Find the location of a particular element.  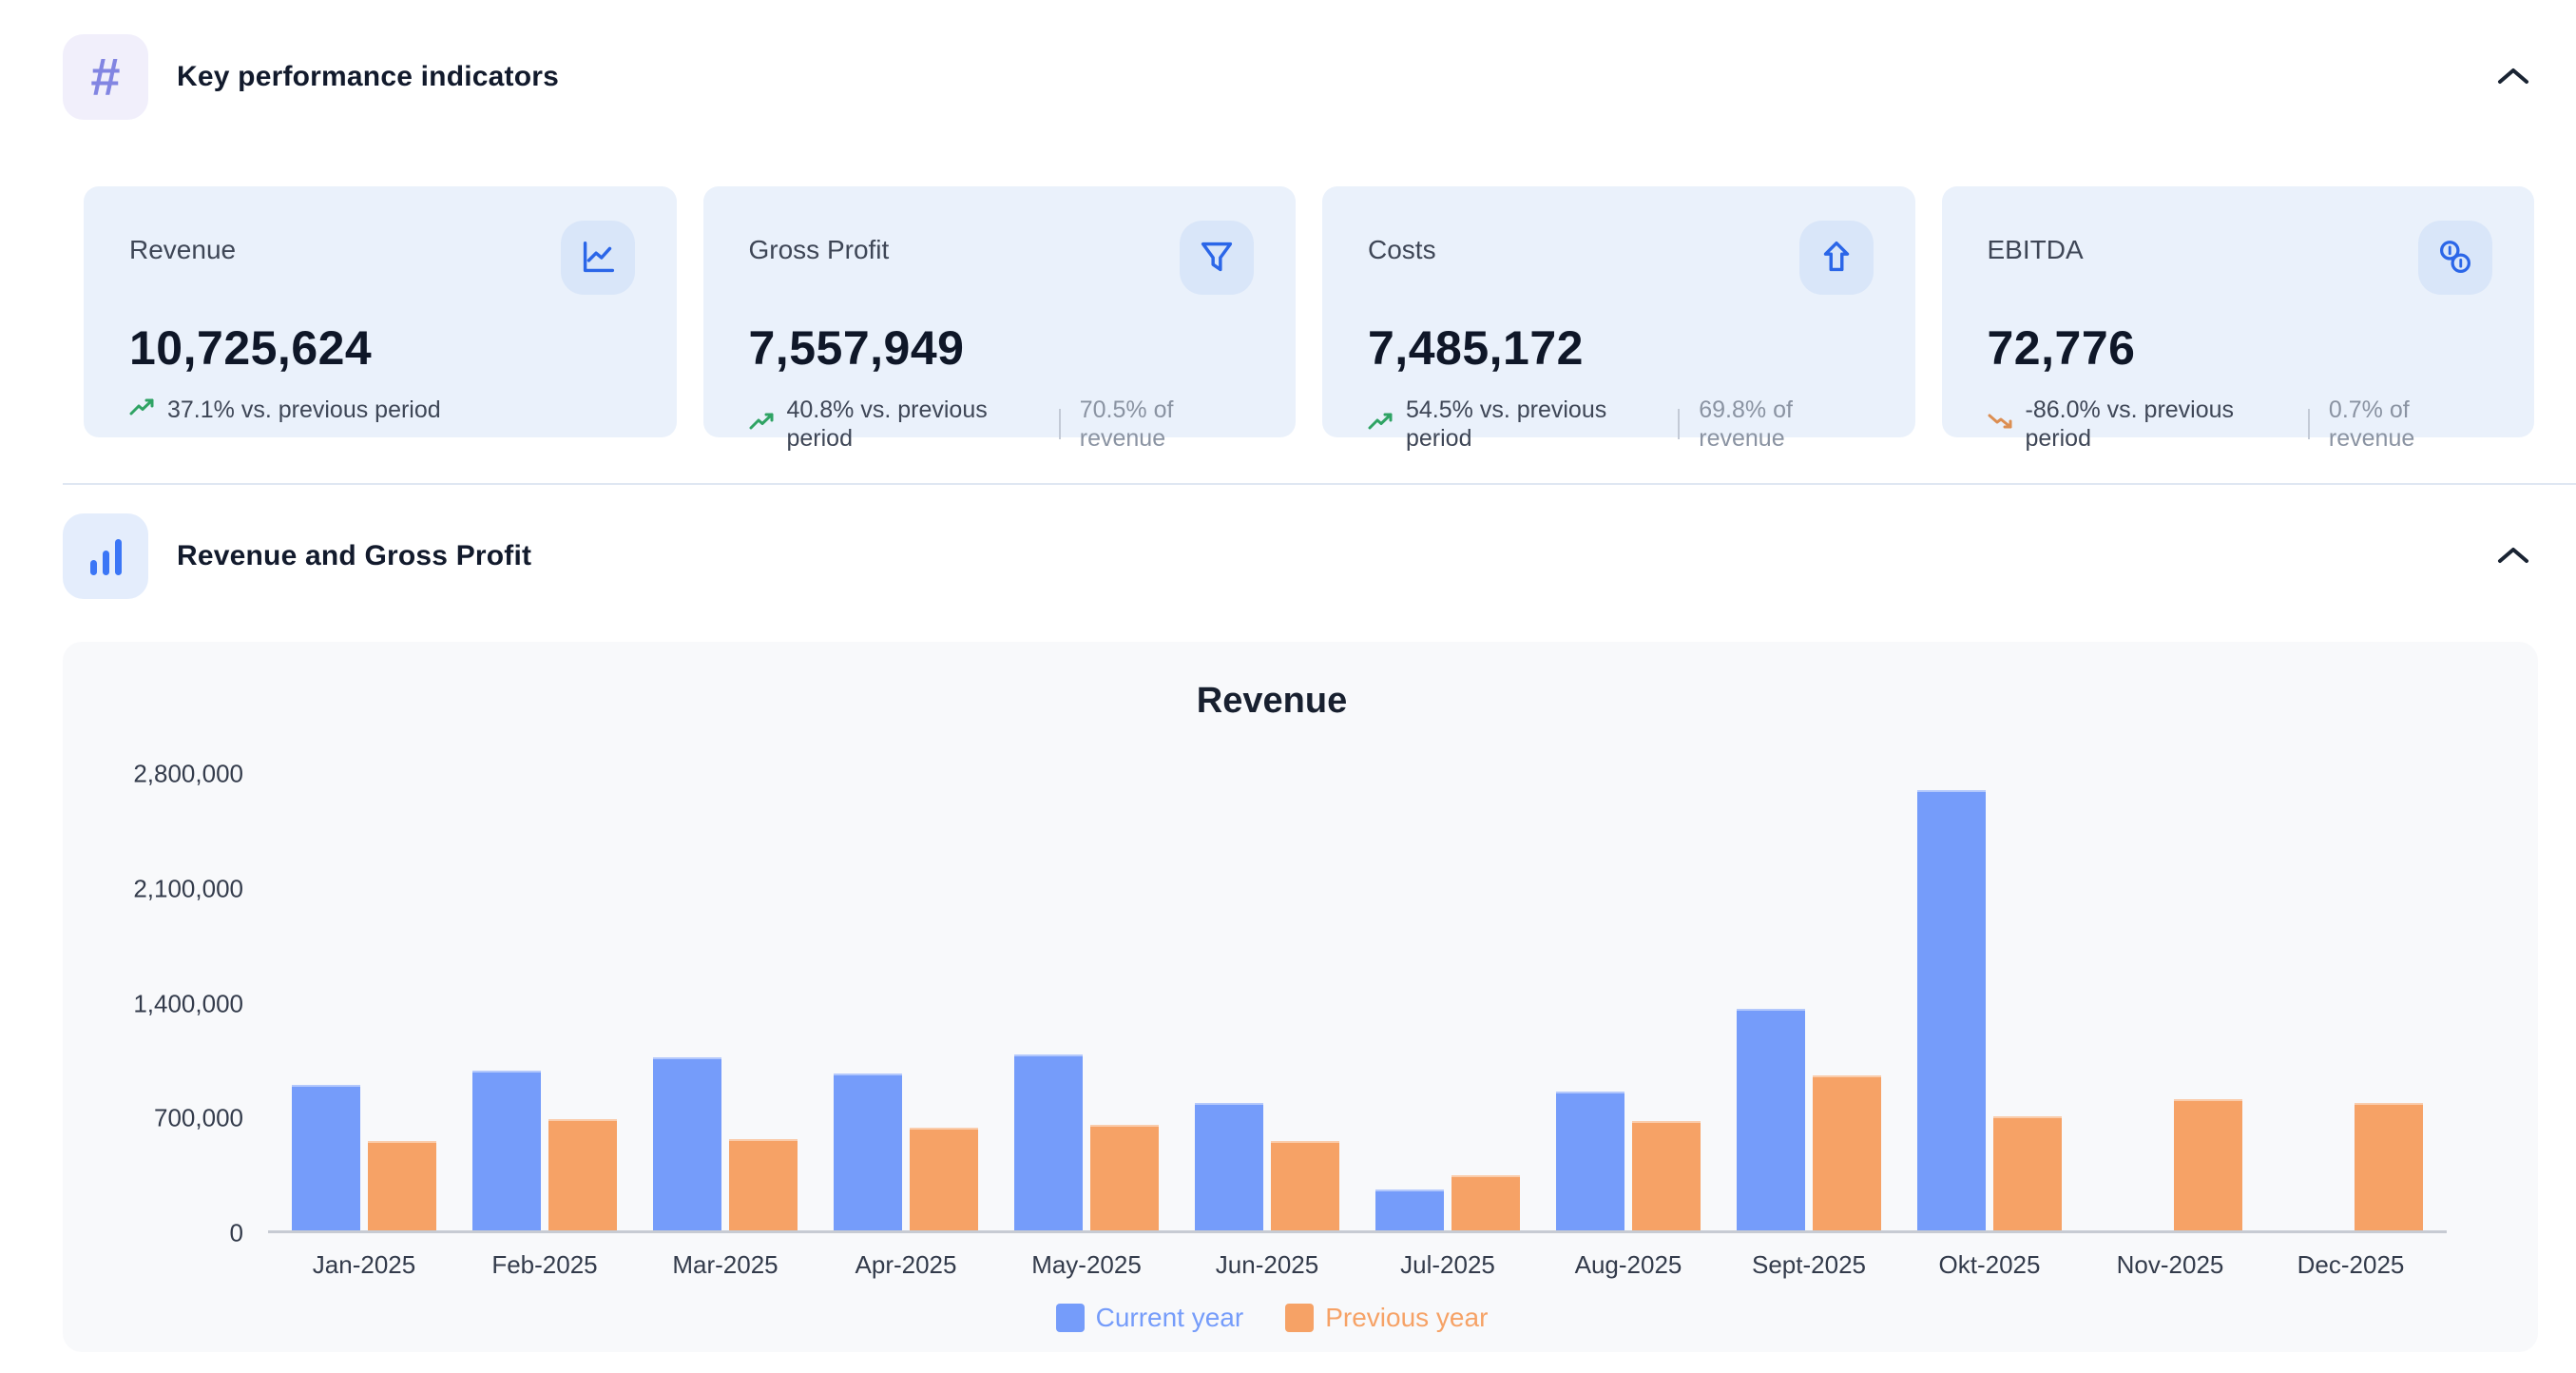

chart-section-header: Revenue and Gross Profit is located at coordinates (1319, 556).